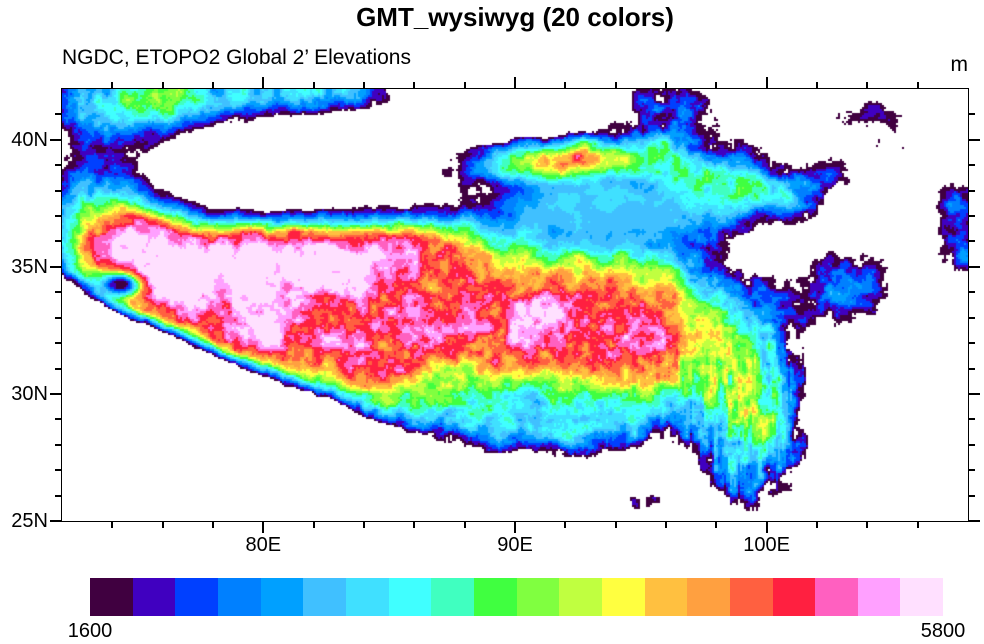  What do you see at coordinates (943, 631) in the screenshot?
I see `colorbar-max-label: 5800` at bounding box center [943, 631].